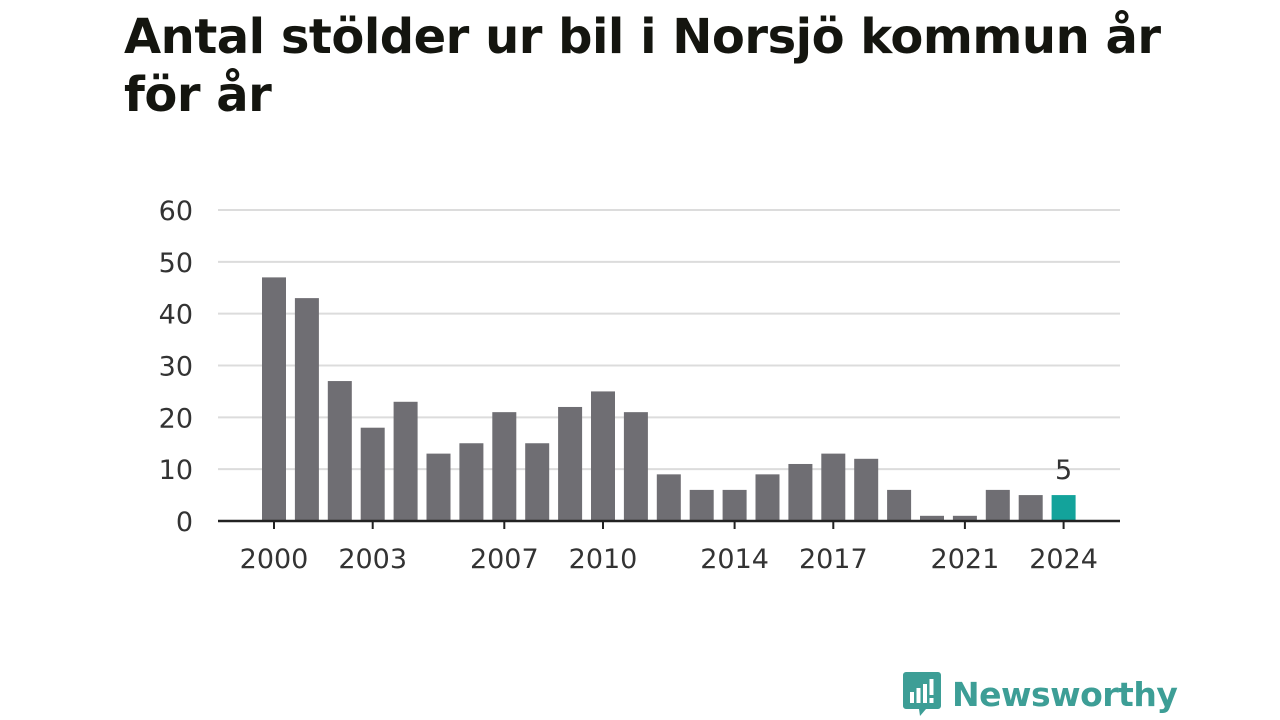 The height and width of the screenshot is (720, 1280). What do you see at coordinates (1065, 694) in the screenshot?
I see `brand-name: Newsworthy` at bounding box center [1065, 694].